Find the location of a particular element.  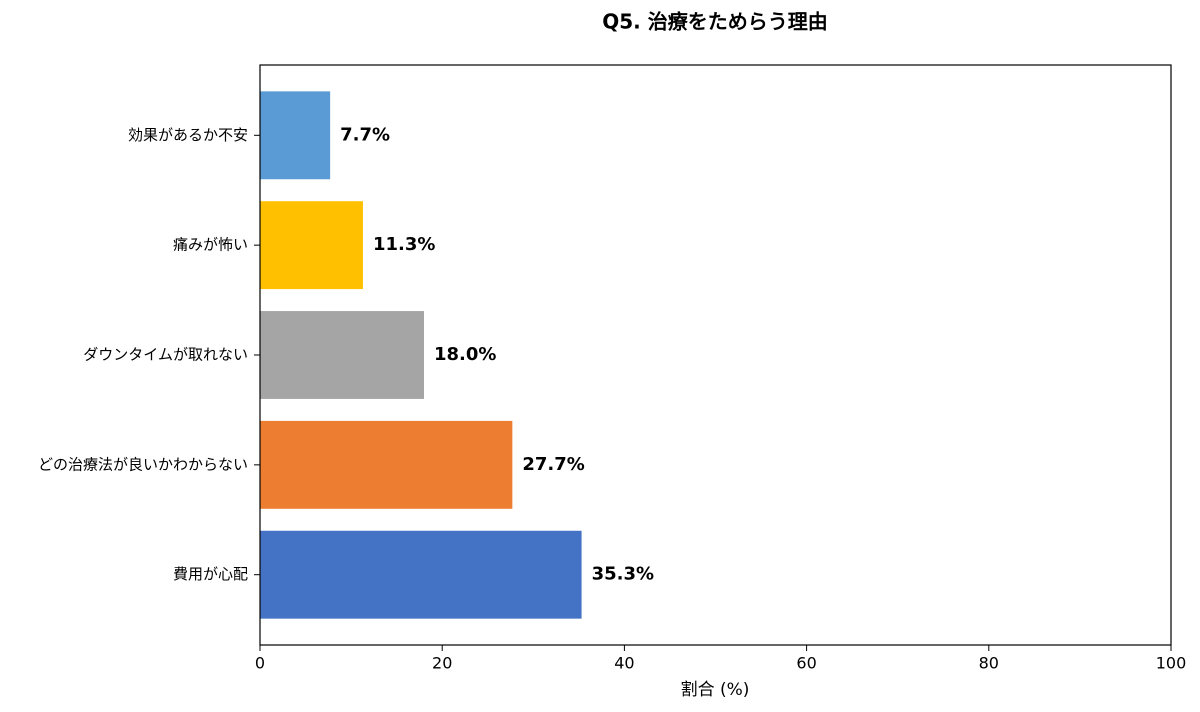

x-tick-label: 80 is located at coordinates (989, 663).